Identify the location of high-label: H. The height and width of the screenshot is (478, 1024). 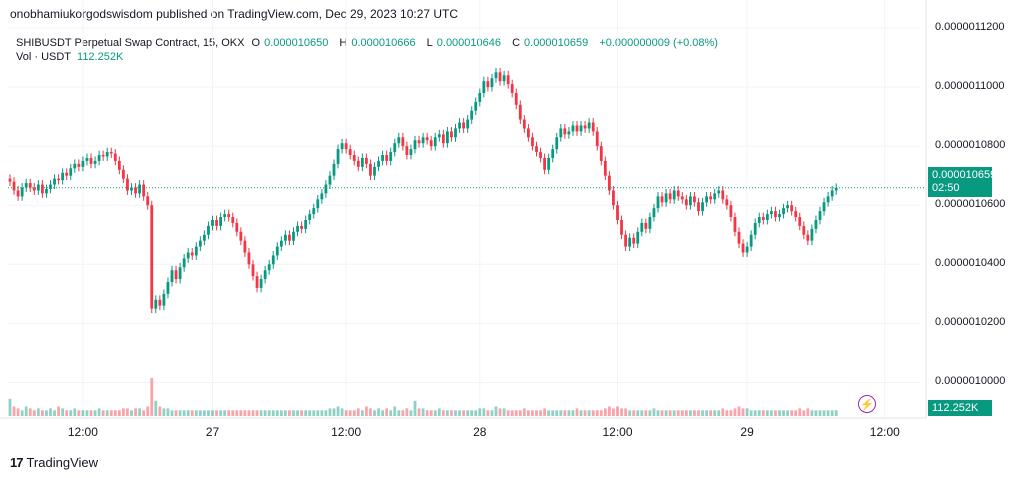
(343, 43).